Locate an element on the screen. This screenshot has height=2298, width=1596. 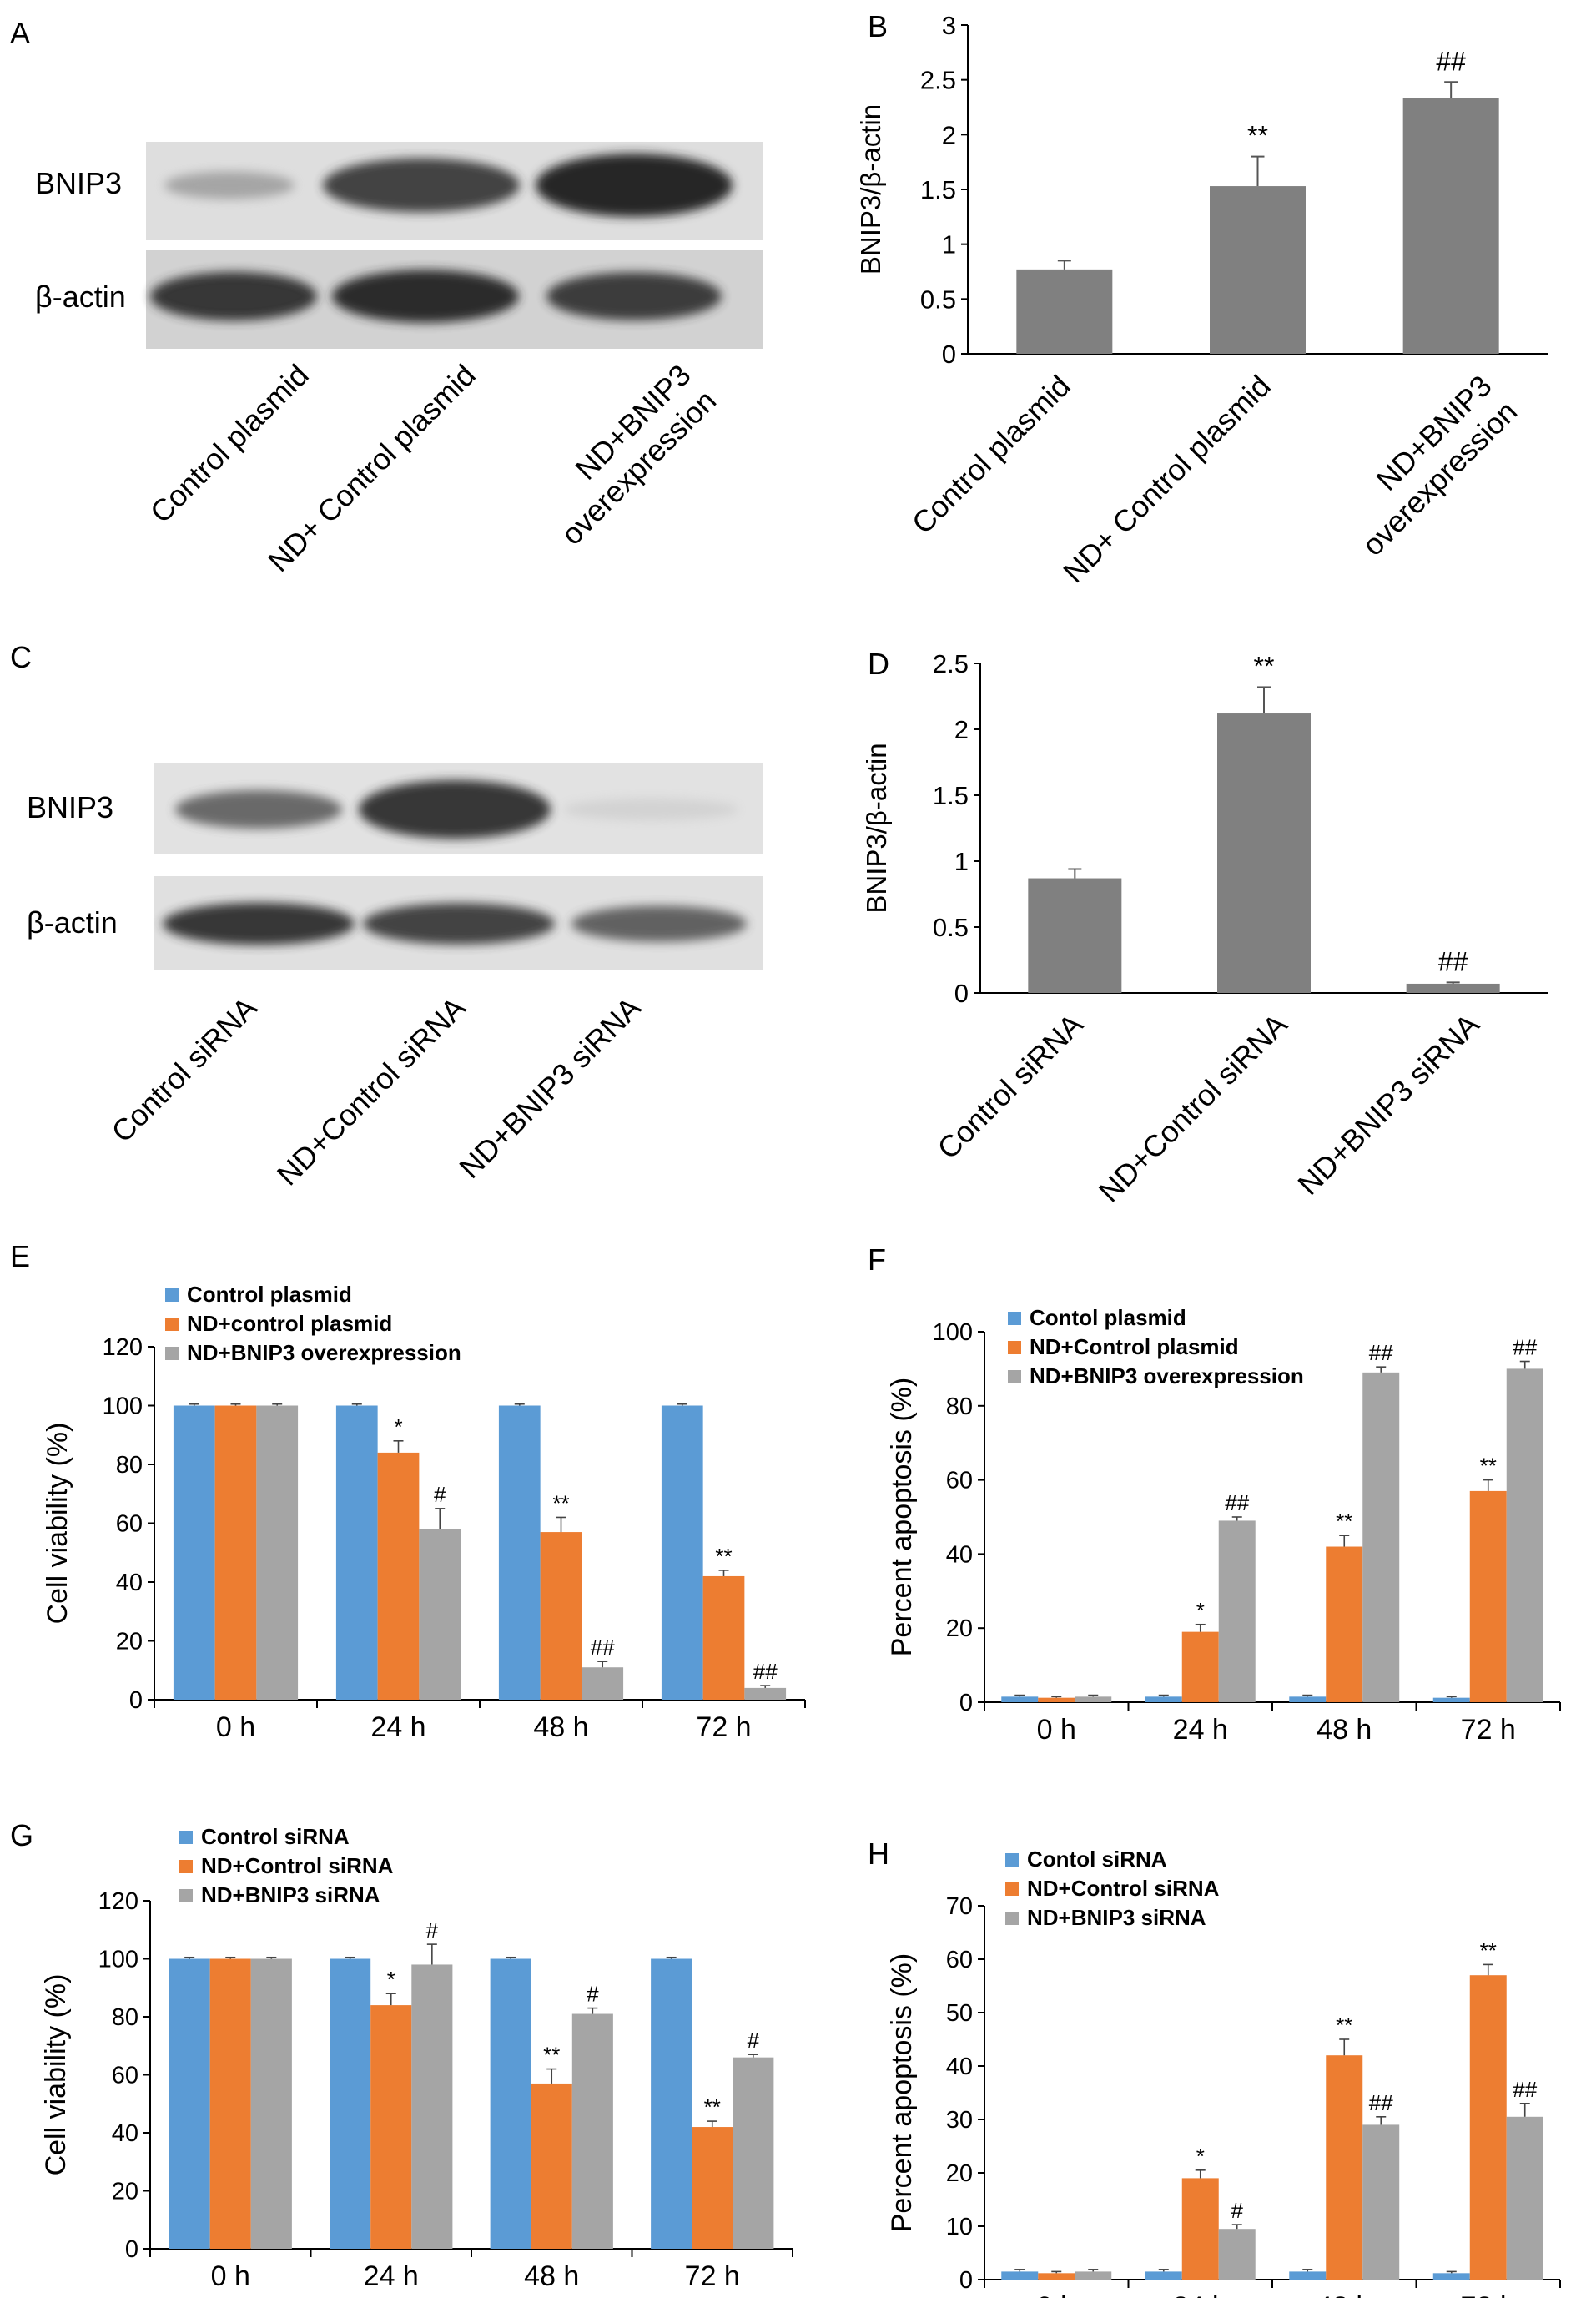
chart-b-ytick-label-0: 0 is located at coordinates (949, 354).